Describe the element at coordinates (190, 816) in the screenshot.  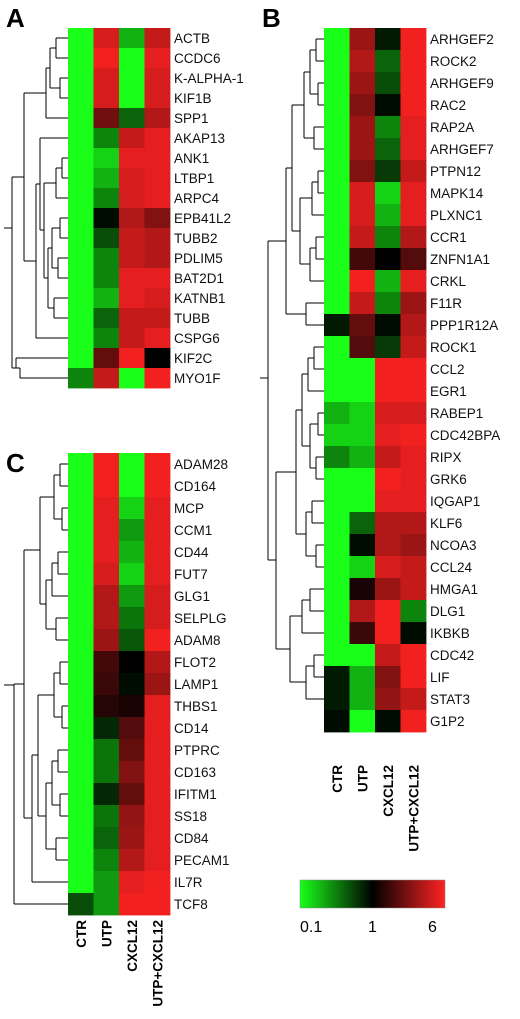
I see `gene-label-c: SS18` at that location.